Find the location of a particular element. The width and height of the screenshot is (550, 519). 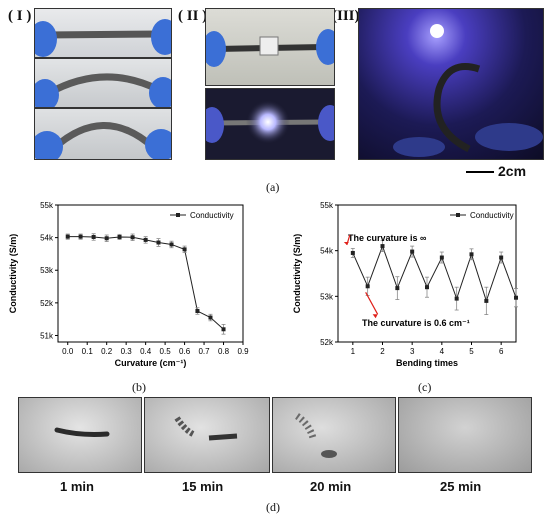

x-tick-label: 3 is located at coordinates (412, 351).